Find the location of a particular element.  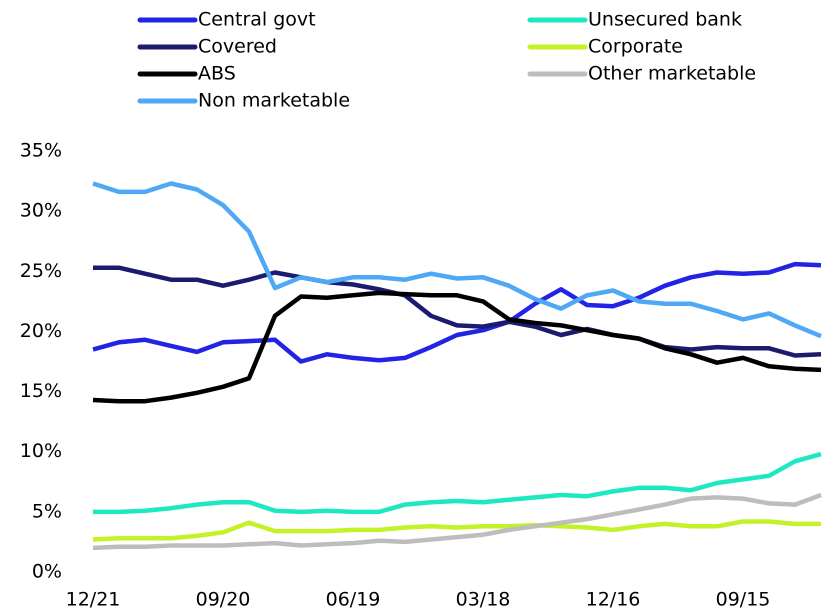

x-tick-label: 06/19 is located at coordinates (353, 600).